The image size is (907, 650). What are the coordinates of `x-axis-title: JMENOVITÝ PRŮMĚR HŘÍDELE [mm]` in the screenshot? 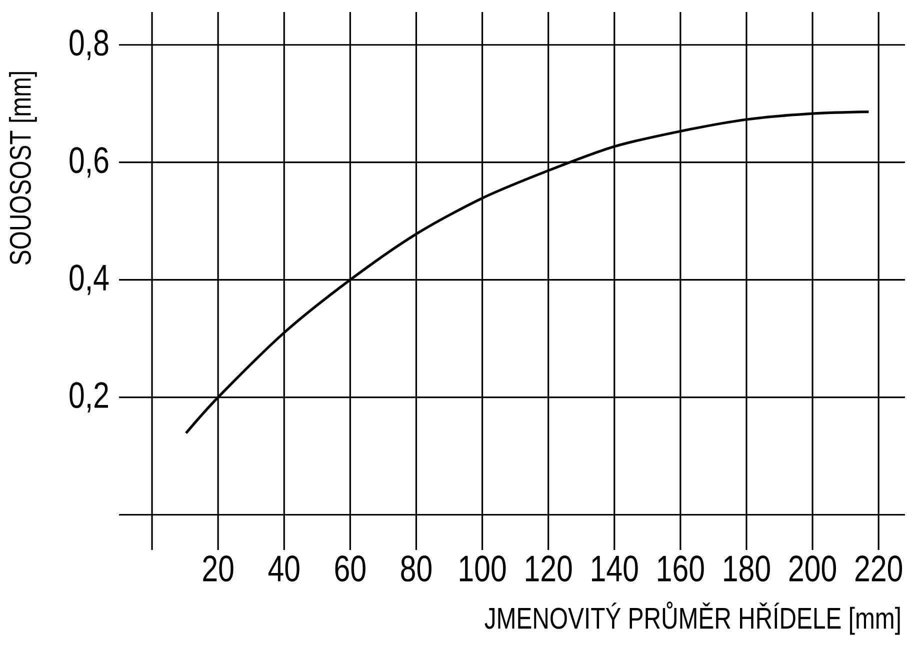 It's located at (692, 618).